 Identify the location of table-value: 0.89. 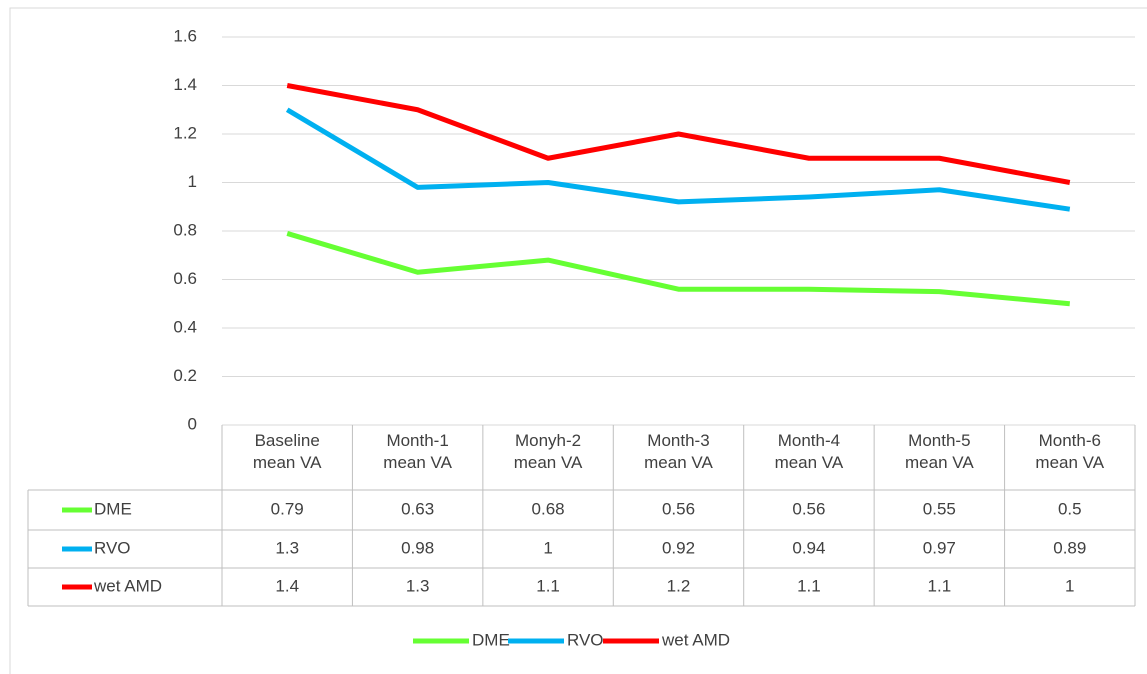
(1069, 547).